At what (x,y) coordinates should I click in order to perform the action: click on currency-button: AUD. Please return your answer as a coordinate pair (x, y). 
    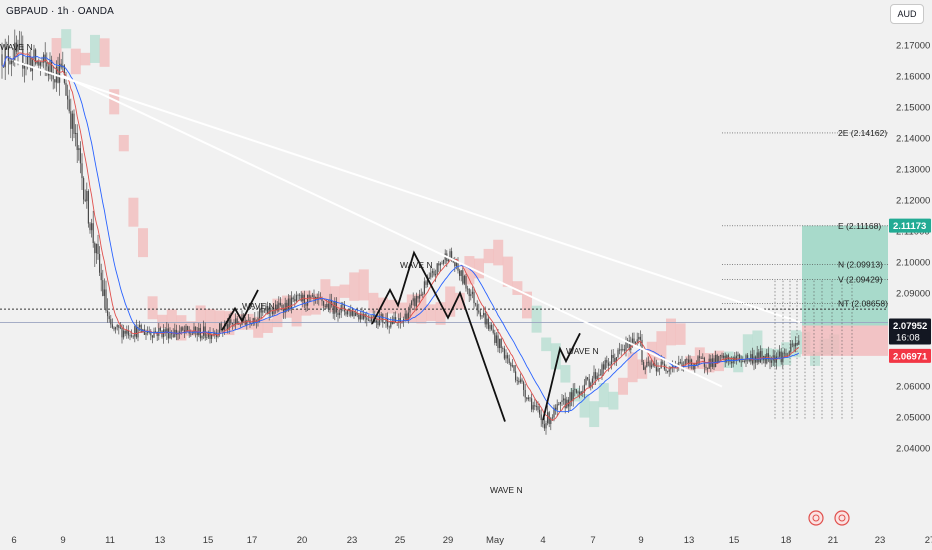
    Looking at the image, I should click on (907, 14).